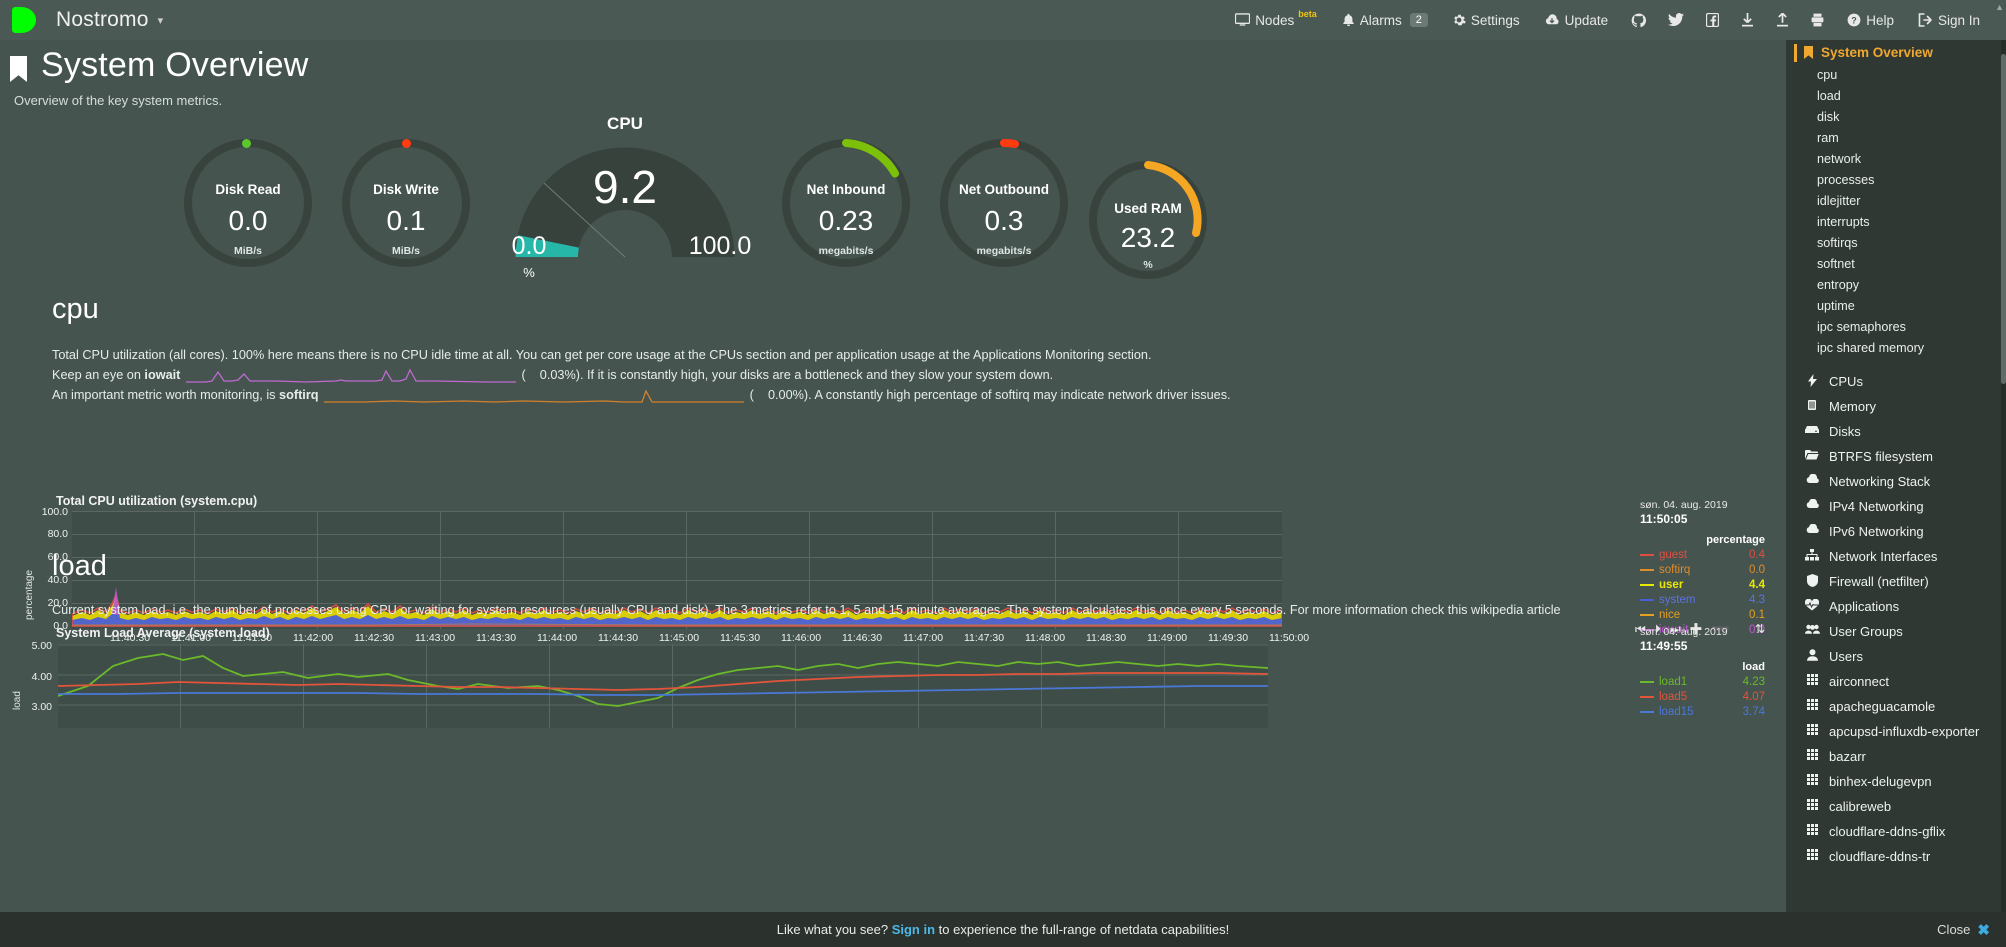 This screenshot has width=2006, height=947. What do you see at coordinates (1828, 117) in the screenshot?
I see `sidebar-item-disk: disk` at bounding box center [1828, 117].